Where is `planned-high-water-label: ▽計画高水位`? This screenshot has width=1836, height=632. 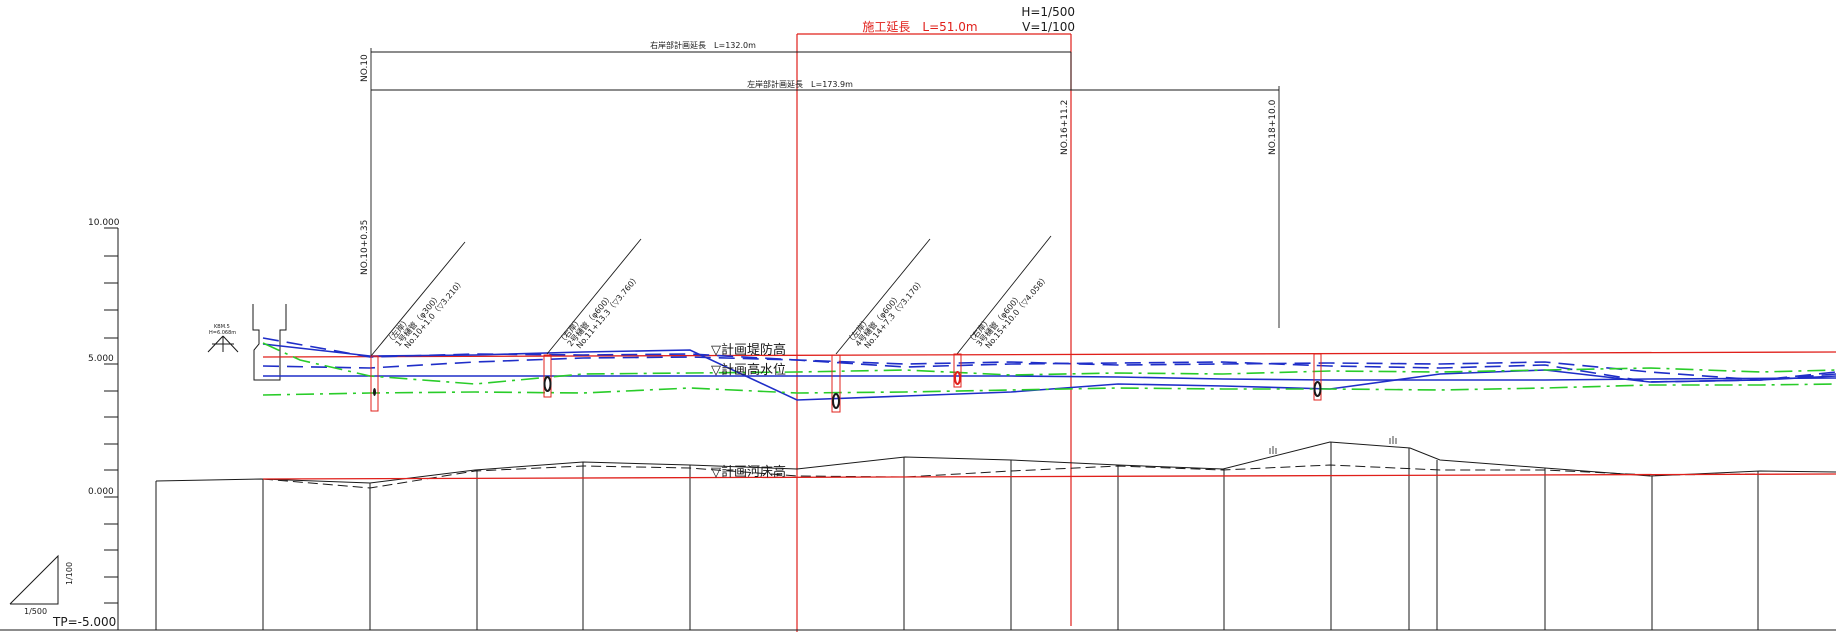
planned-high-water-label: ▽計画高水位 is located at coordinates (748, 370).